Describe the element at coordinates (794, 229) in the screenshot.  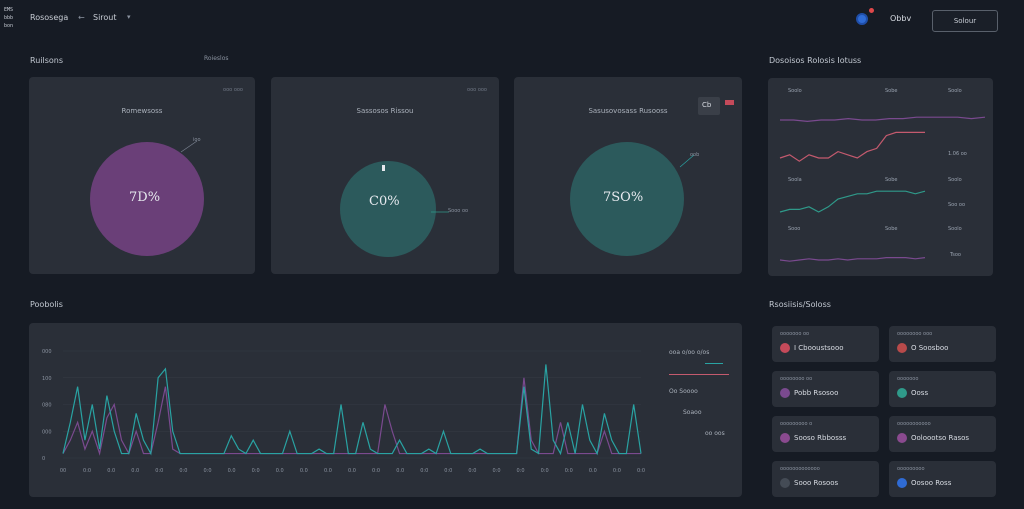
I see `trend-row-label: Sooo` at that location.